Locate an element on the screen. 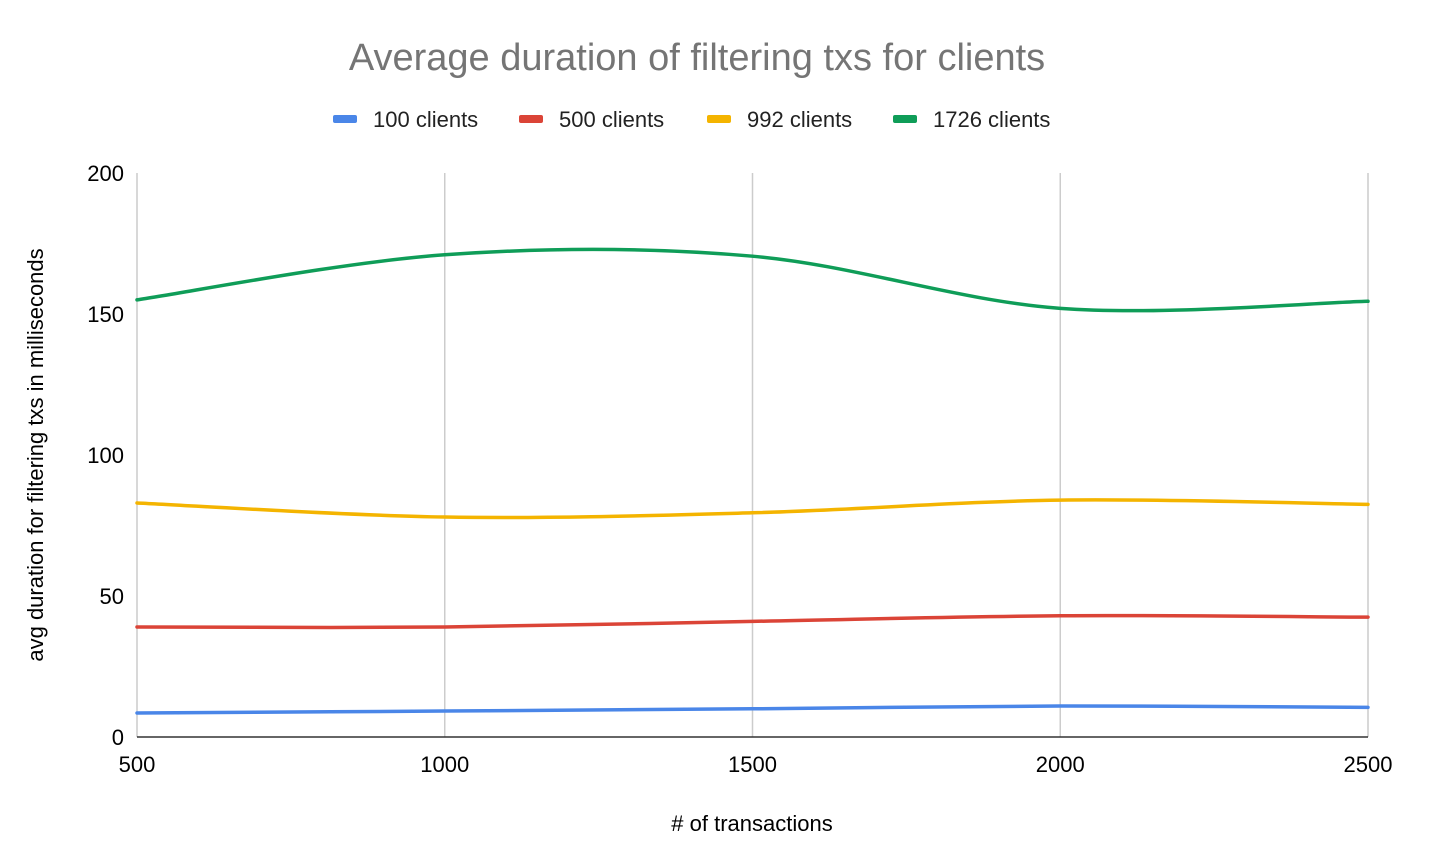  y-tick-label-0: 0 is located at coordinates (118, 737).